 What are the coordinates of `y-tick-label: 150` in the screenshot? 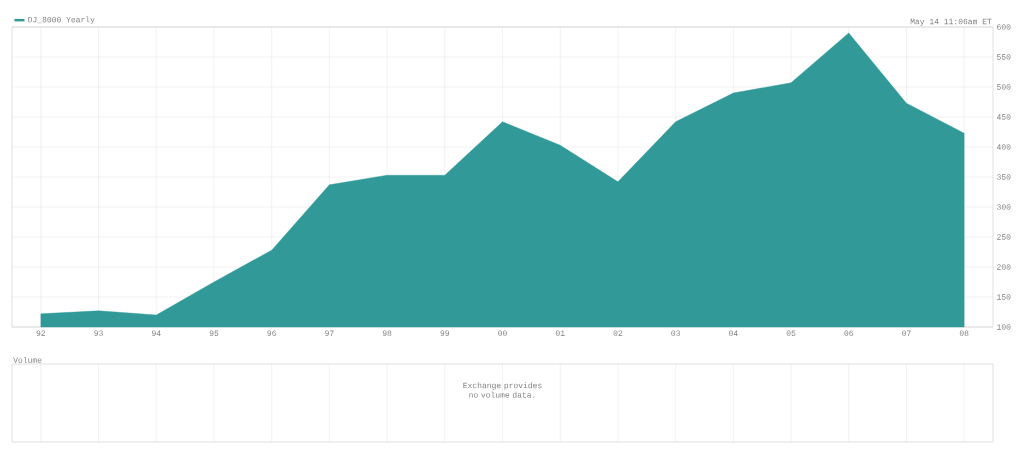 It's located at (1004, 297).